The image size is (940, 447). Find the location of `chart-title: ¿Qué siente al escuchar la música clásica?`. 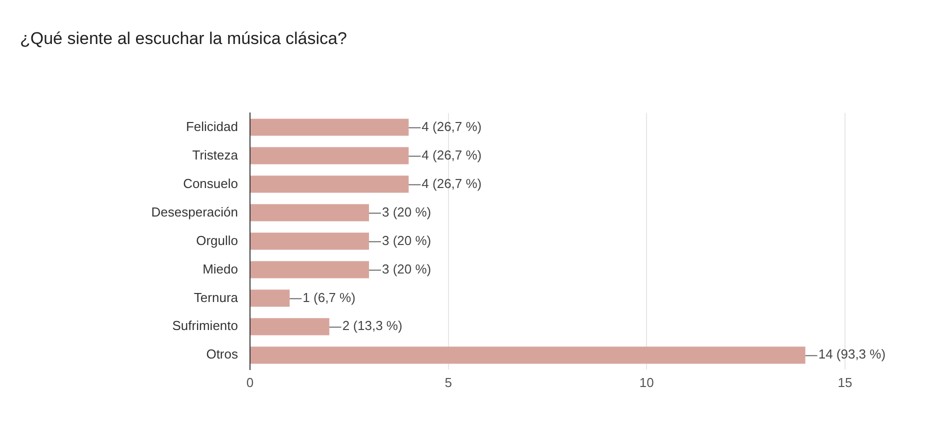

chart-title: ¿Qué siente al escuchar la música clásica? is located at coordinates (183, 39).